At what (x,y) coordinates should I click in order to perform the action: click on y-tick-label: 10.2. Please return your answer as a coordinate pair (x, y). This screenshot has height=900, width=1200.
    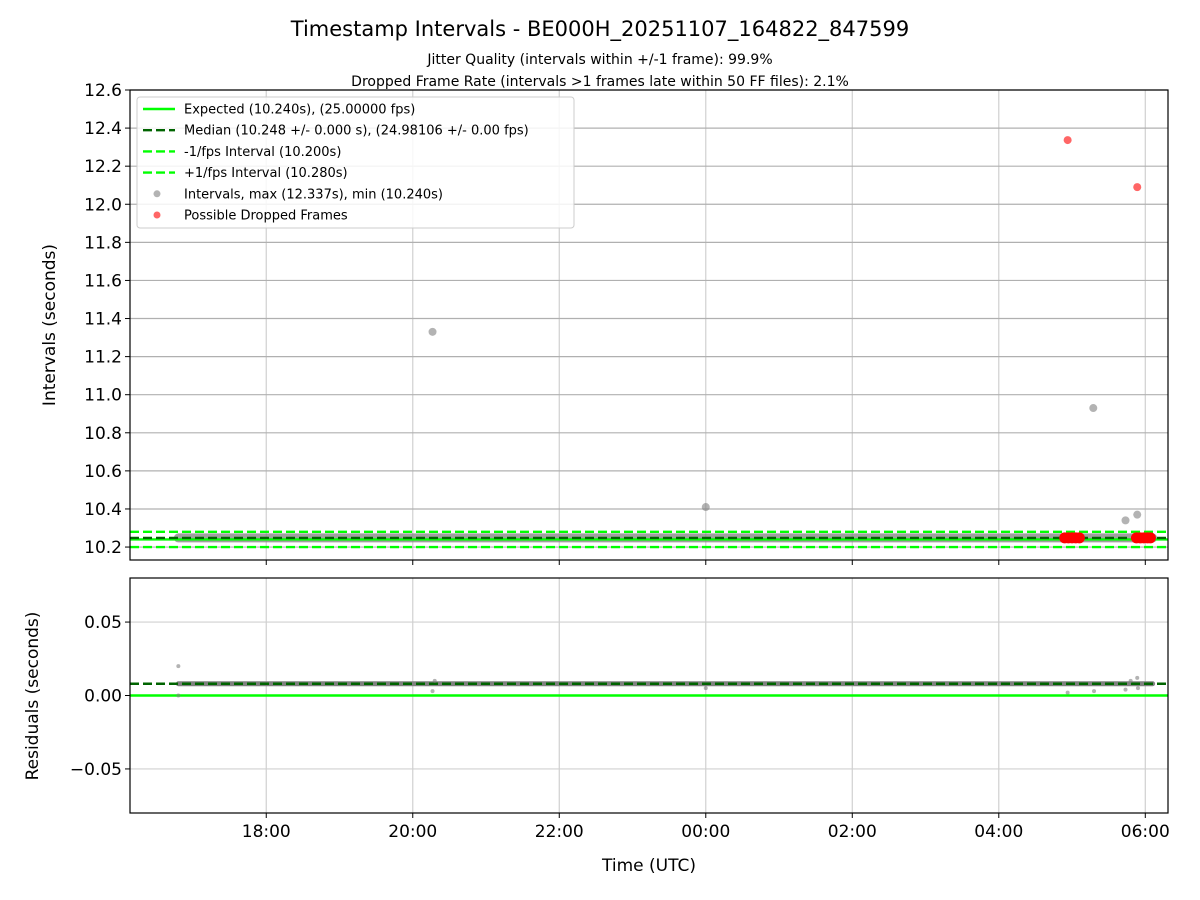
    Looking at the image, I should click on (103, 548).